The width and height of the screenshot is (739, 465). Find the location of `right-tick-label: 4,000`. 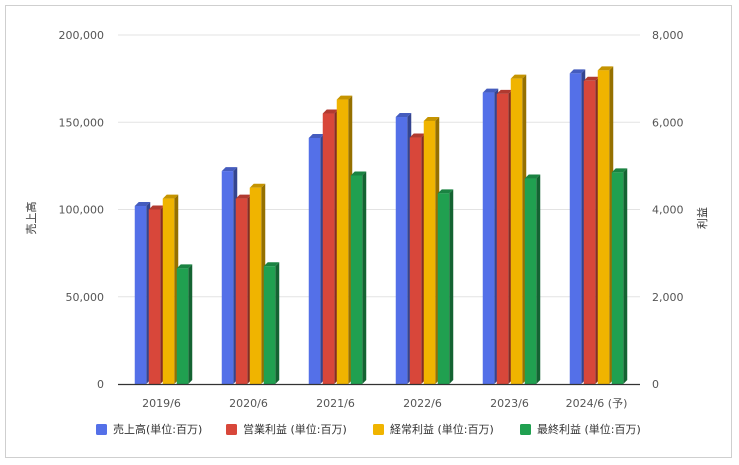

right-tick-label: 4,000 is located at coordinates (668, 210).